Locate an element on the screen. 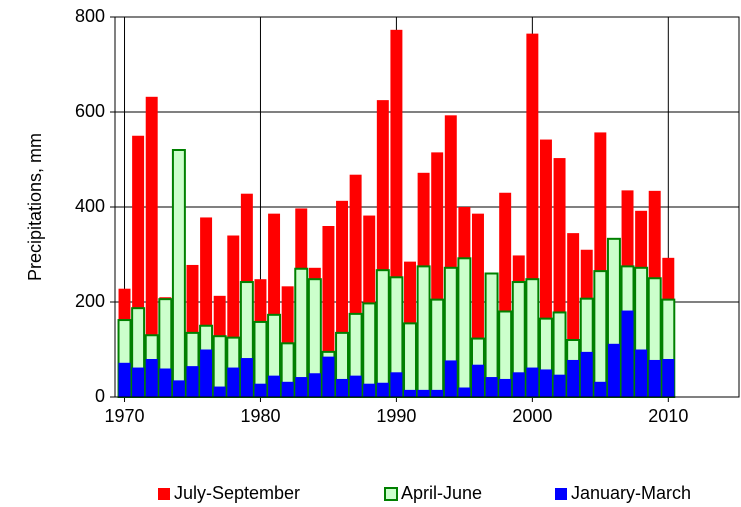  y-tick-label: 800 is located at coordinates (90, 16).